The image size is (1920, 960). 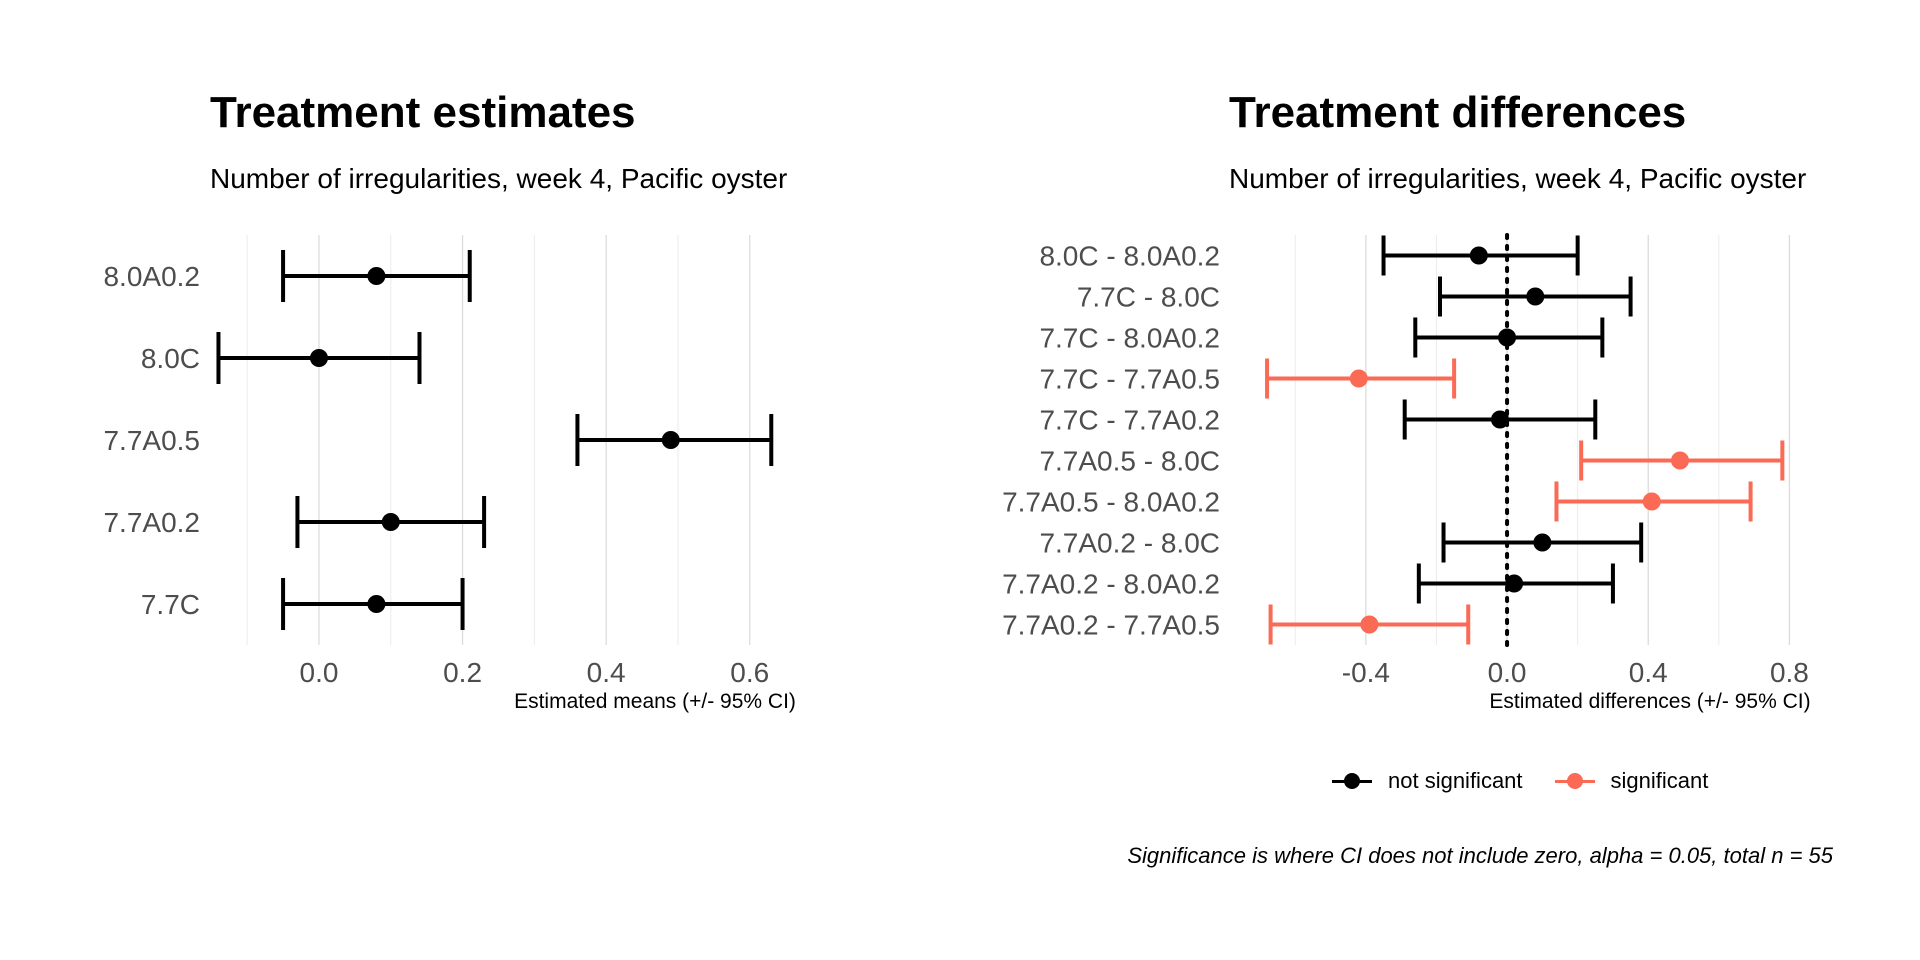 I want to click on legend-label-significant: significant, so click(x=1659, y=780).